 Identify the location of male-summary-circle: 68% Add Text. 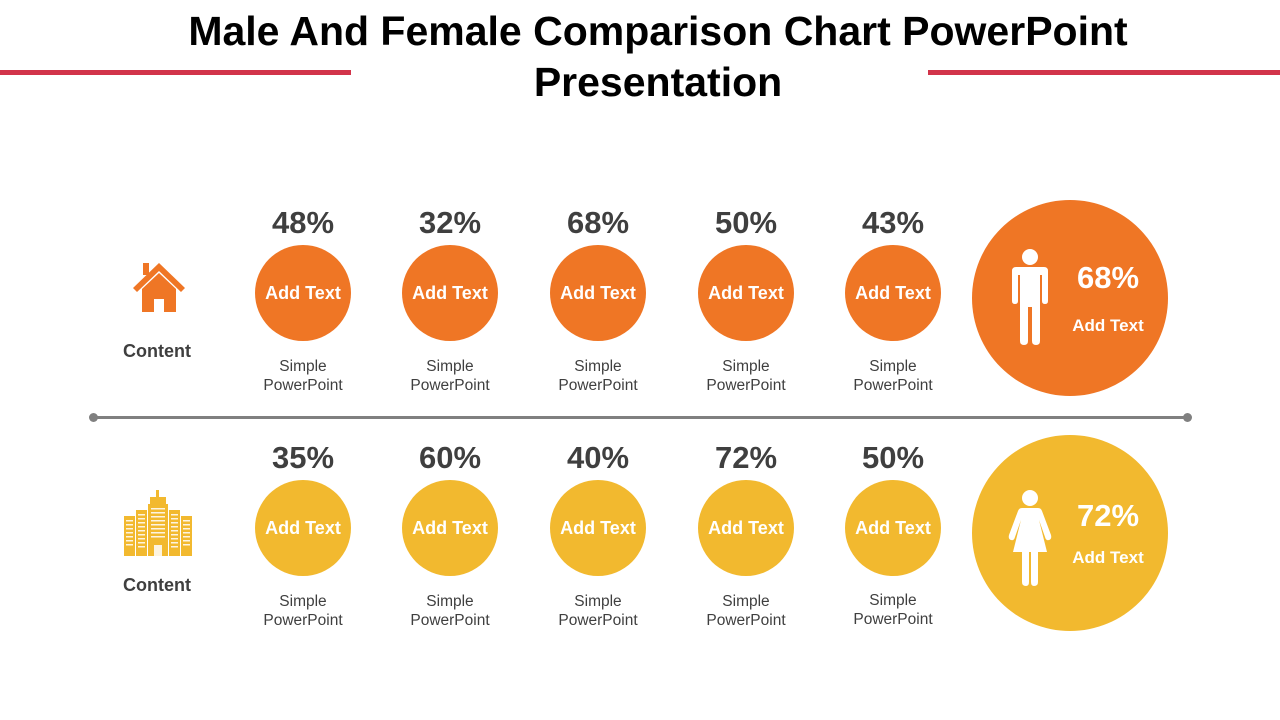
(1070, 298).